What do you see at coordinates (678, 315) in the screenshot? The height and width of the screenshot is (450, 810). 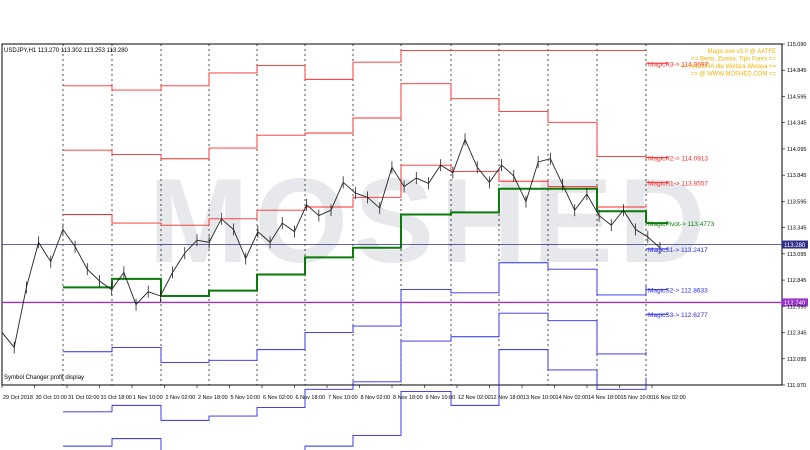 I see `level-label-6: MagicS3-> 112.6277` at bounding box center [678, 315].